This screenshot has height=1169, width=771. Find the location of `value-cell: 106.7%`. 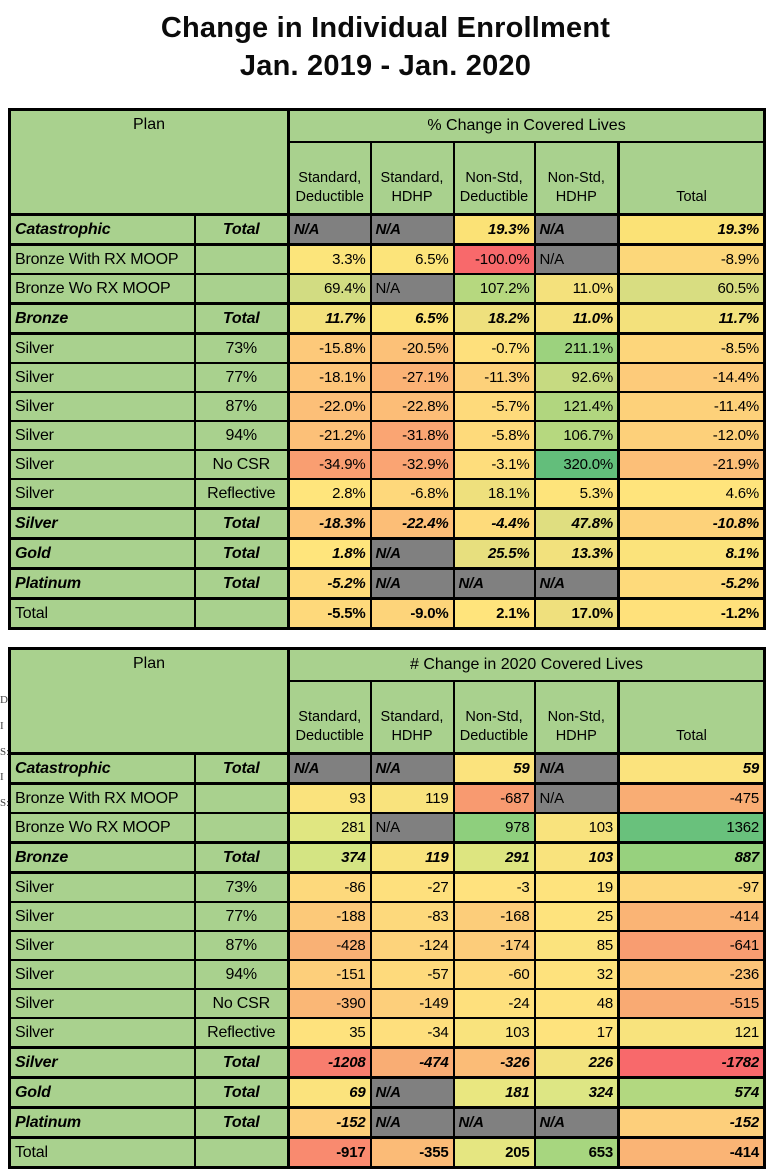

value-cell: 106.7% is located at coordinates (576, 436).